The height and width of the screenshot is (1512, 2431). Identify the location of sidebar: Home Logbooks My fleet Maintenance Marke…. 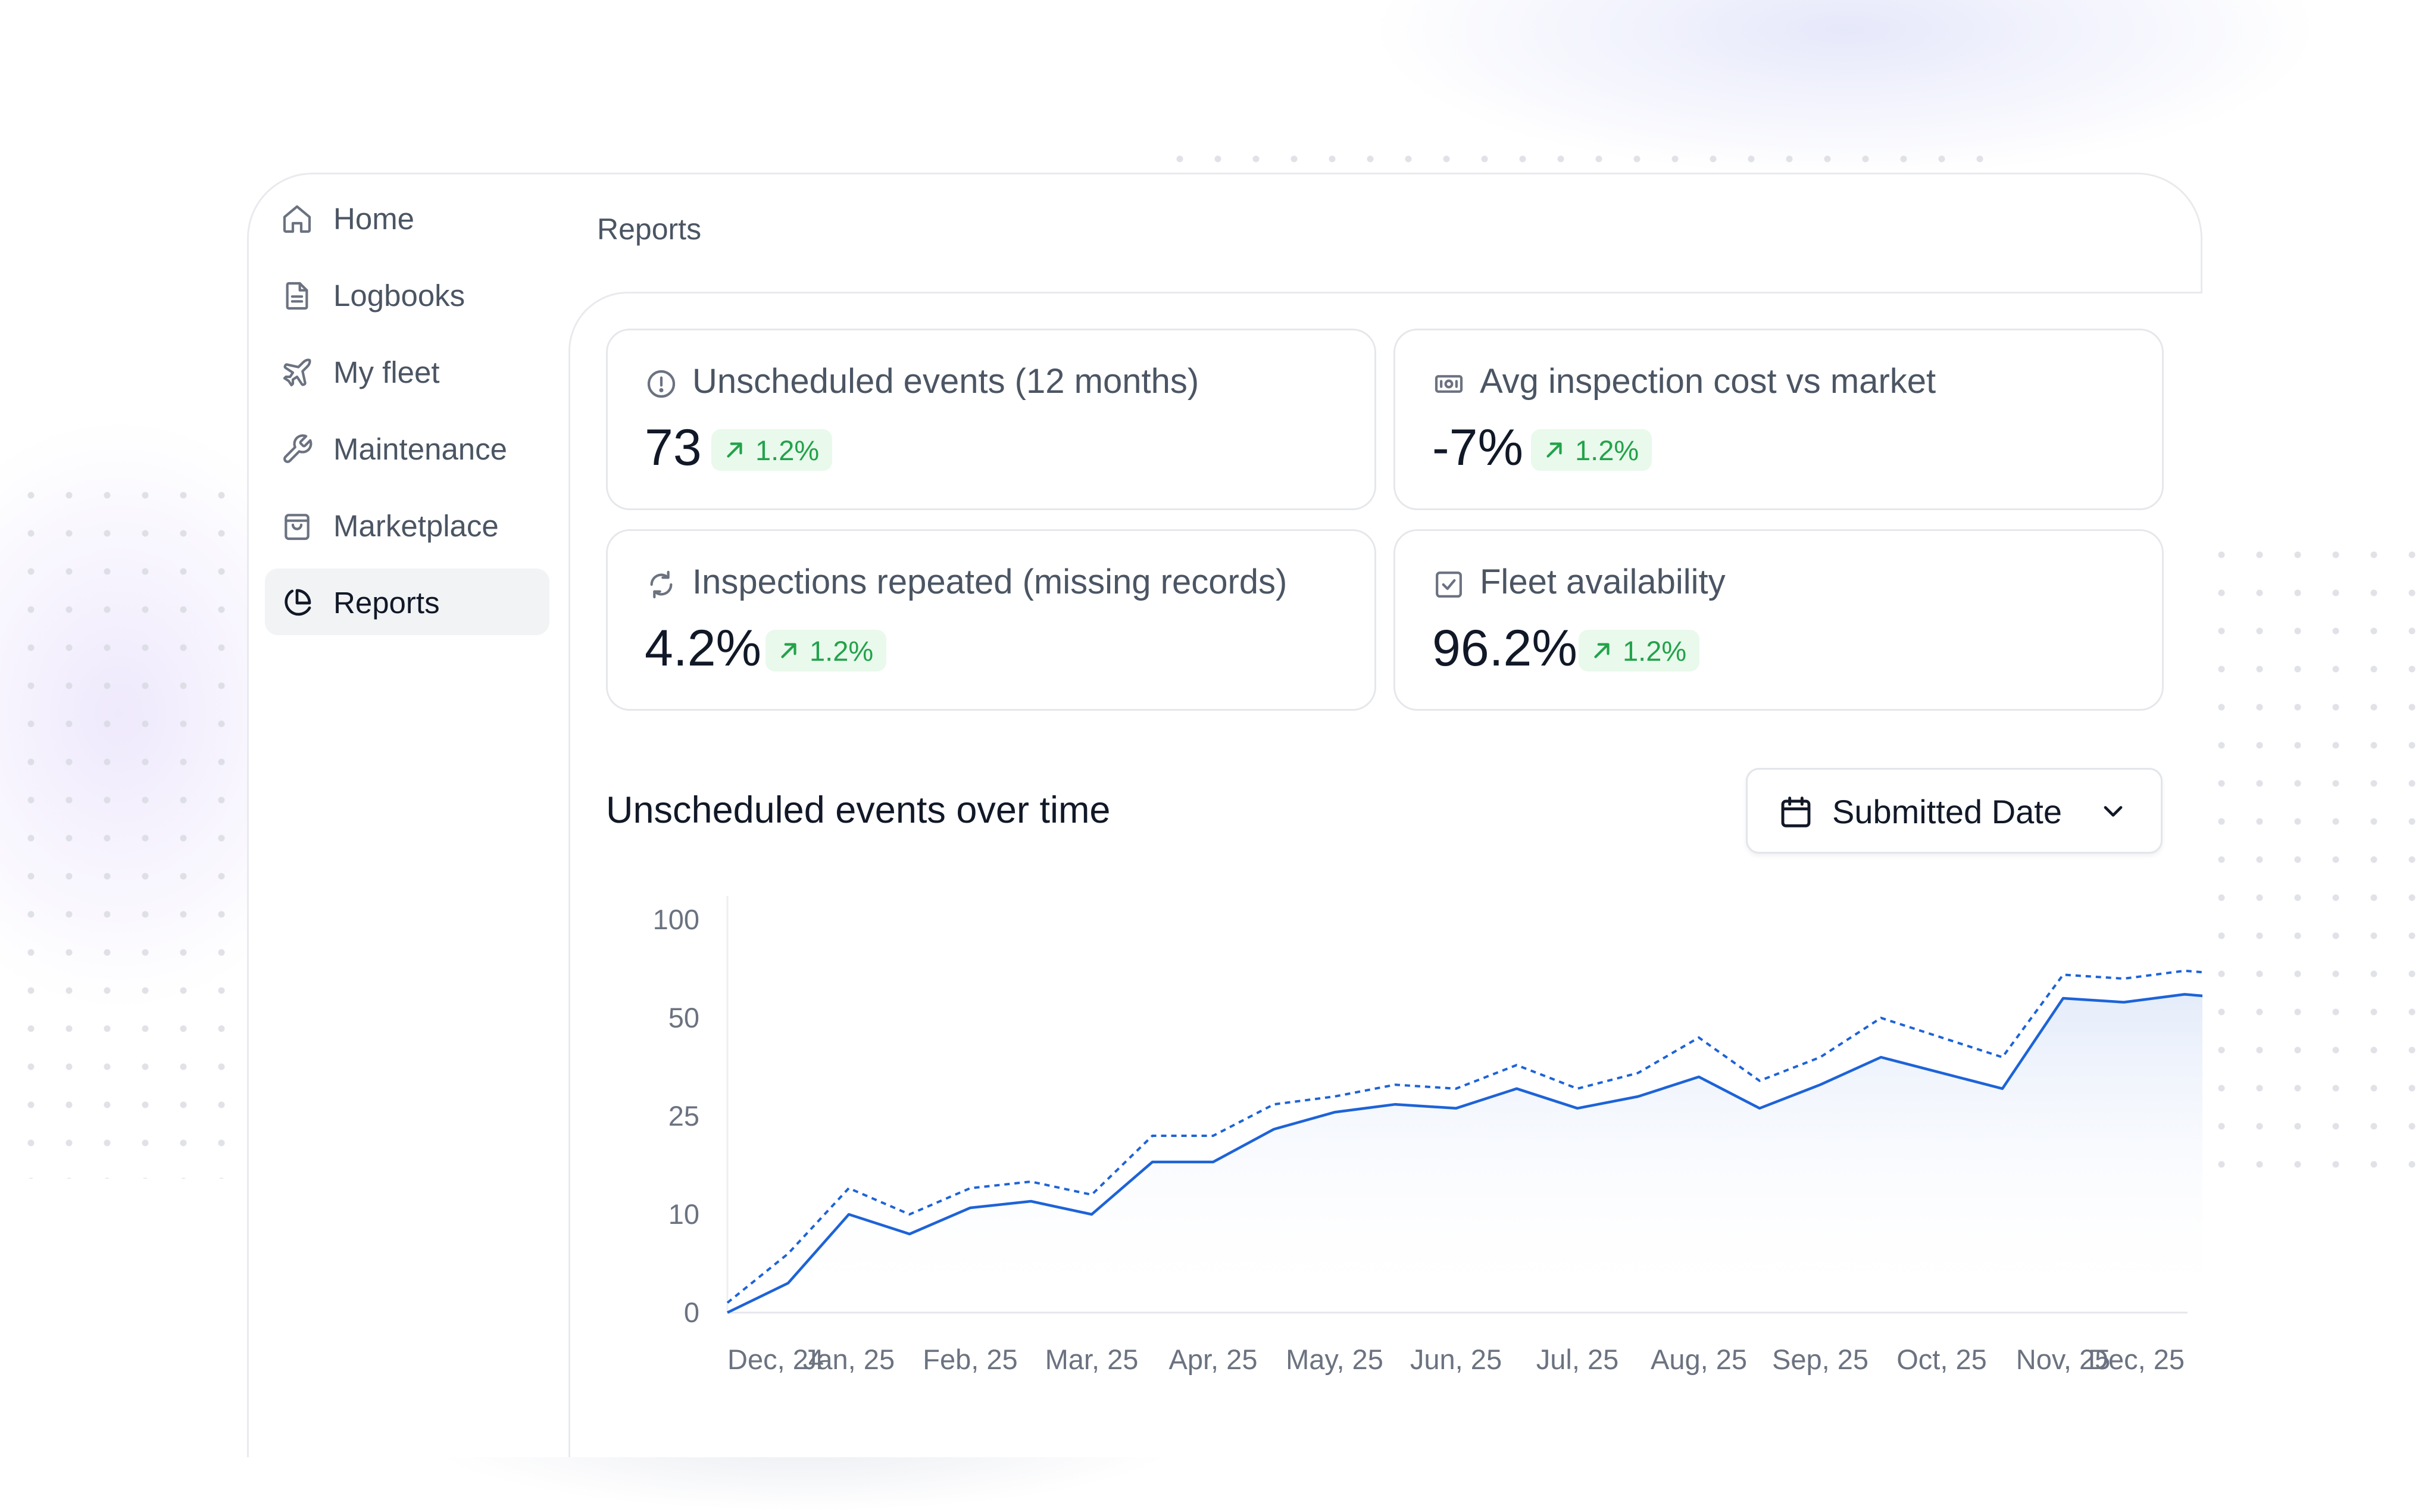
(411, 415).